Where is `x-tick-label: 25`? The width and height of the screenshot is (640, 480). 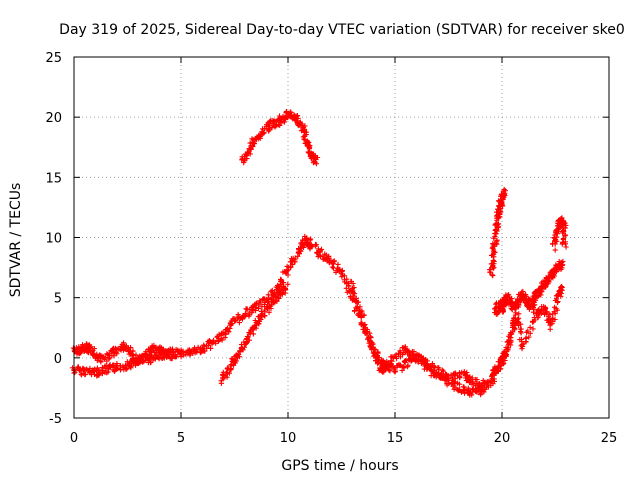
x-tick-label: 25 is located at coordinates (609, 438).